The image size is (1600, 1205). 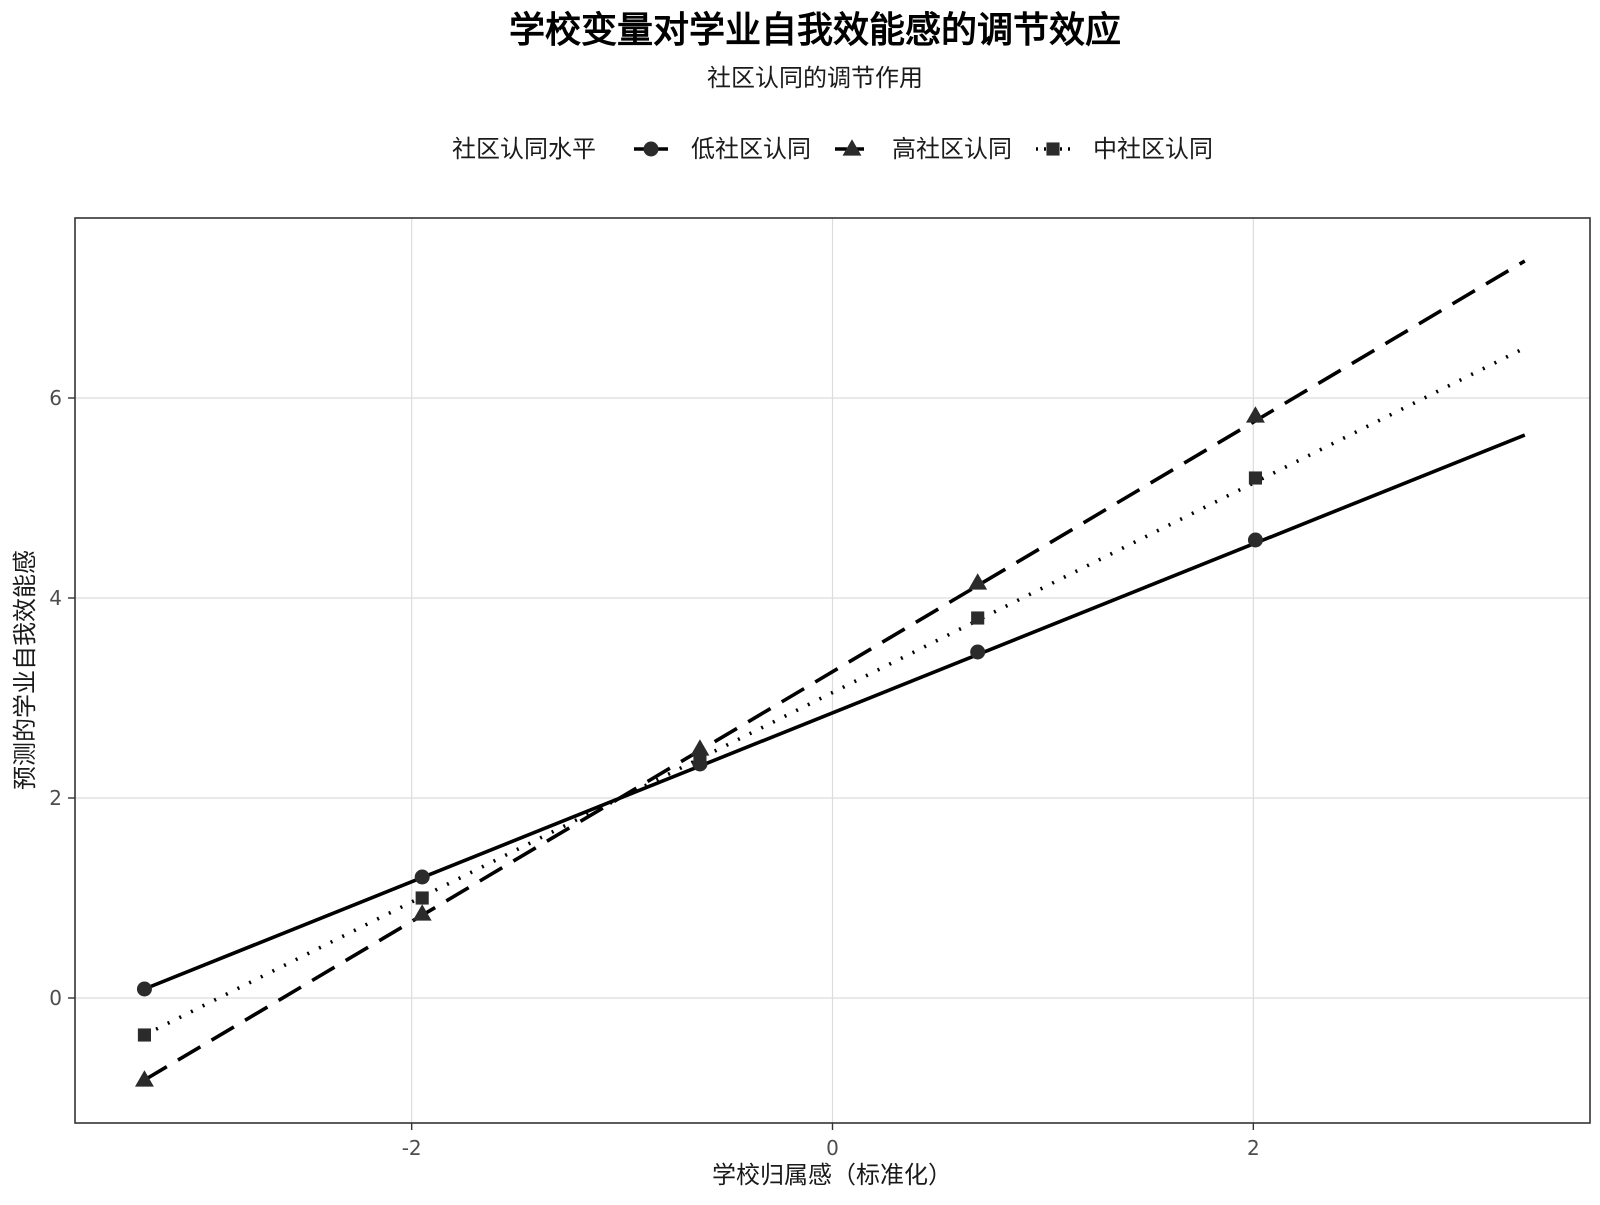 What do you see at coordinates (55, 998) in the screenshot?
I see `y-tick-label: 0` at bounding box center [55, 998].